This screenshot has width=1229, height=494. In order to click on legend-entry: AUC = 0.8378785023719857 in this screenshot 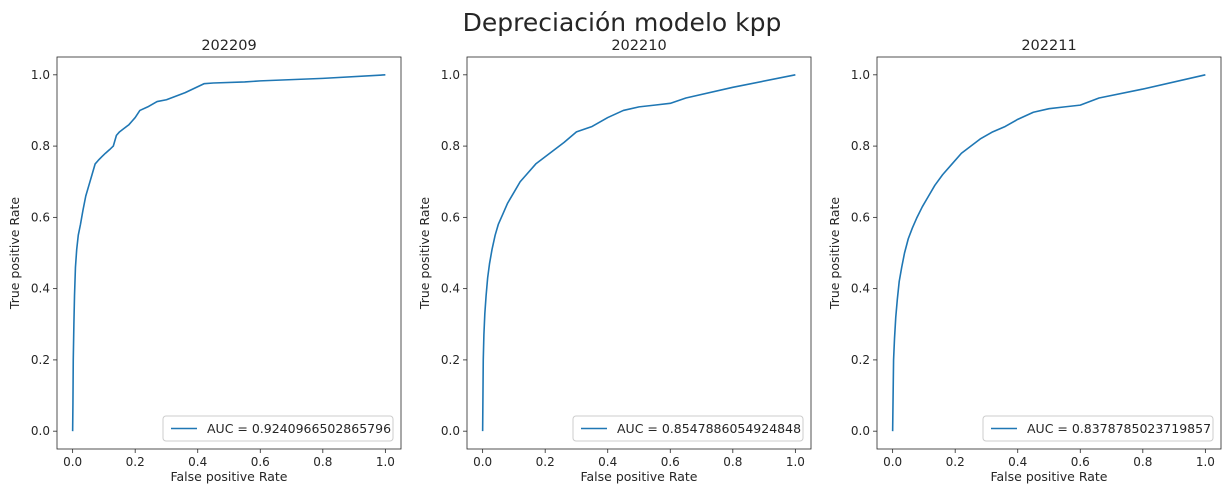, I will do `click(1119, 428)`.